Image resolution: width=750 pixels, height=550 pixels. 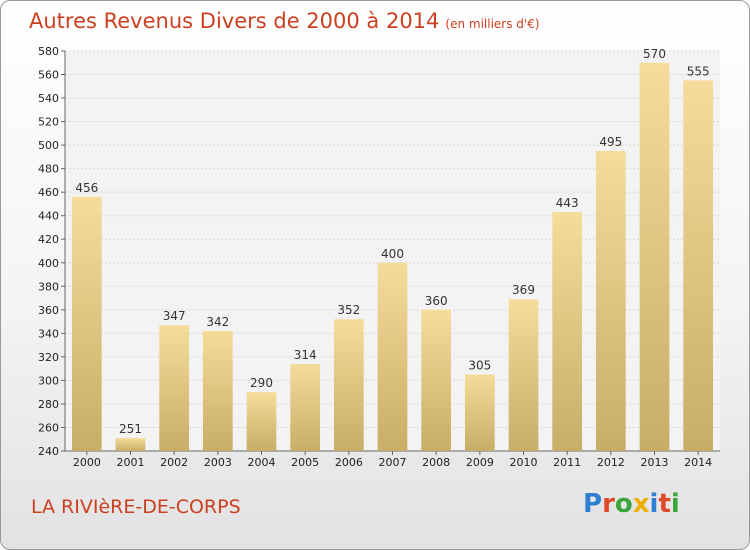 I want to click on x-tick-label: 2009, so click(x=480, y=462).